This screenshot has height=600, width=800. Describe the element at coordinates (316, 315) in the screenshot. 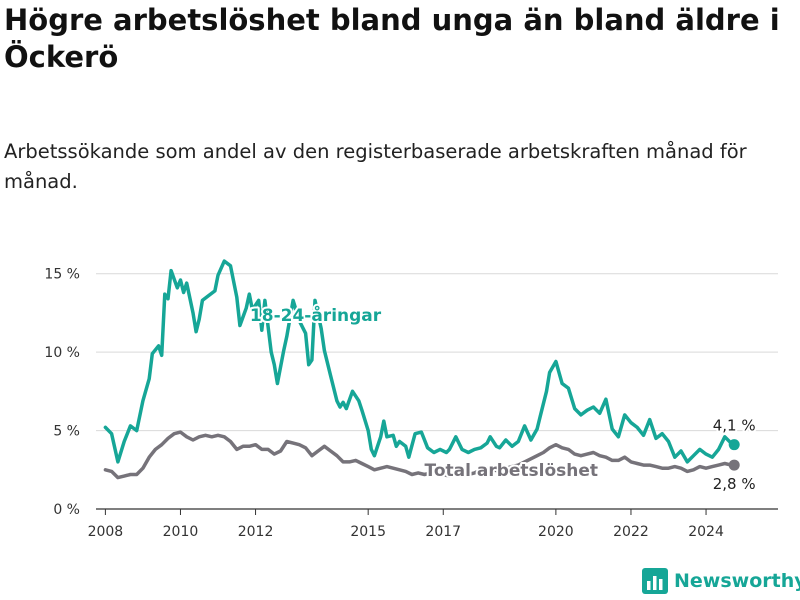

I see `series-label-18-24: 18-24-åringar` at that location.